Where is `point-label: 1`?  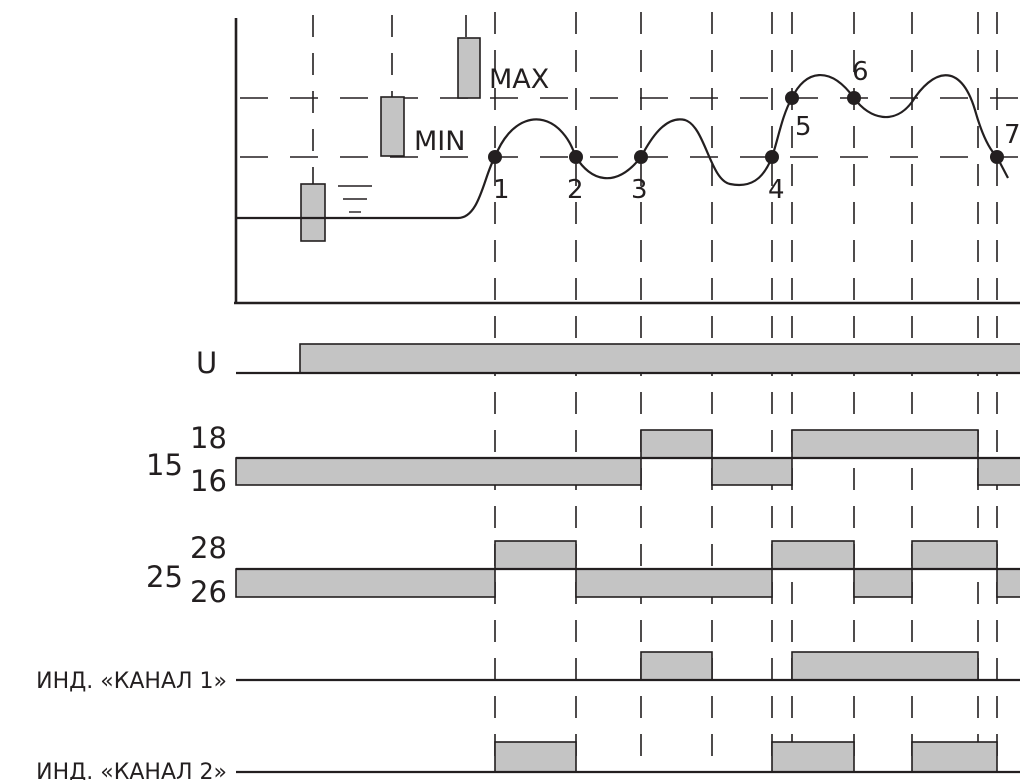
point-label: 1 is located at coordinates (501, 190).